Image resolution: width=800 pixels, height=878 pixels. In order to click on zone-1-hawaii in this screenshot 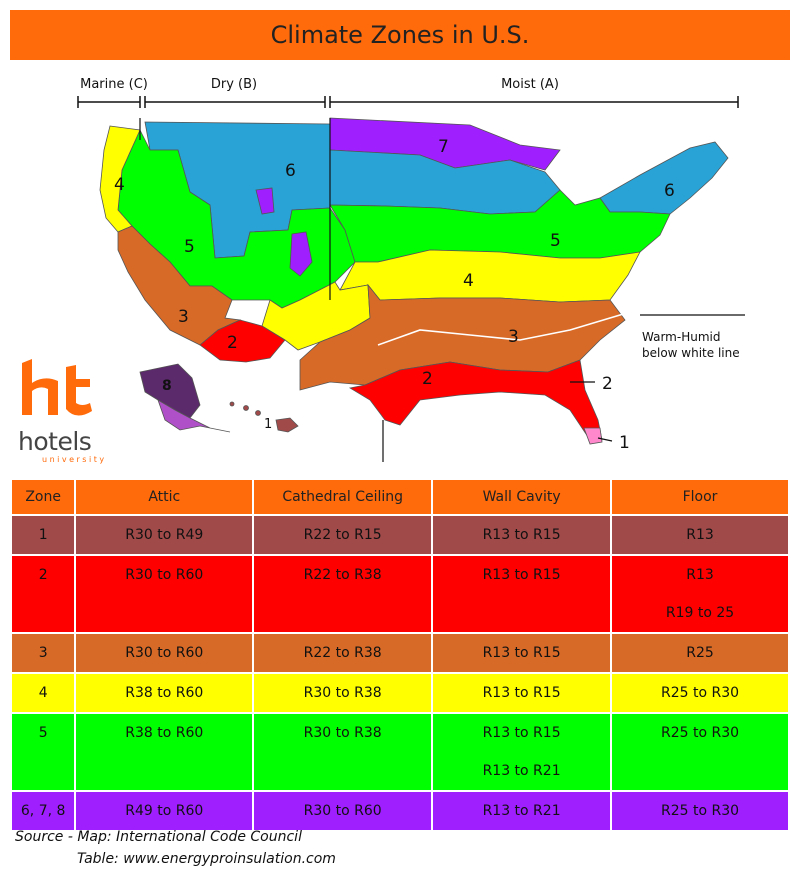, I will do `click(287, 425)`.